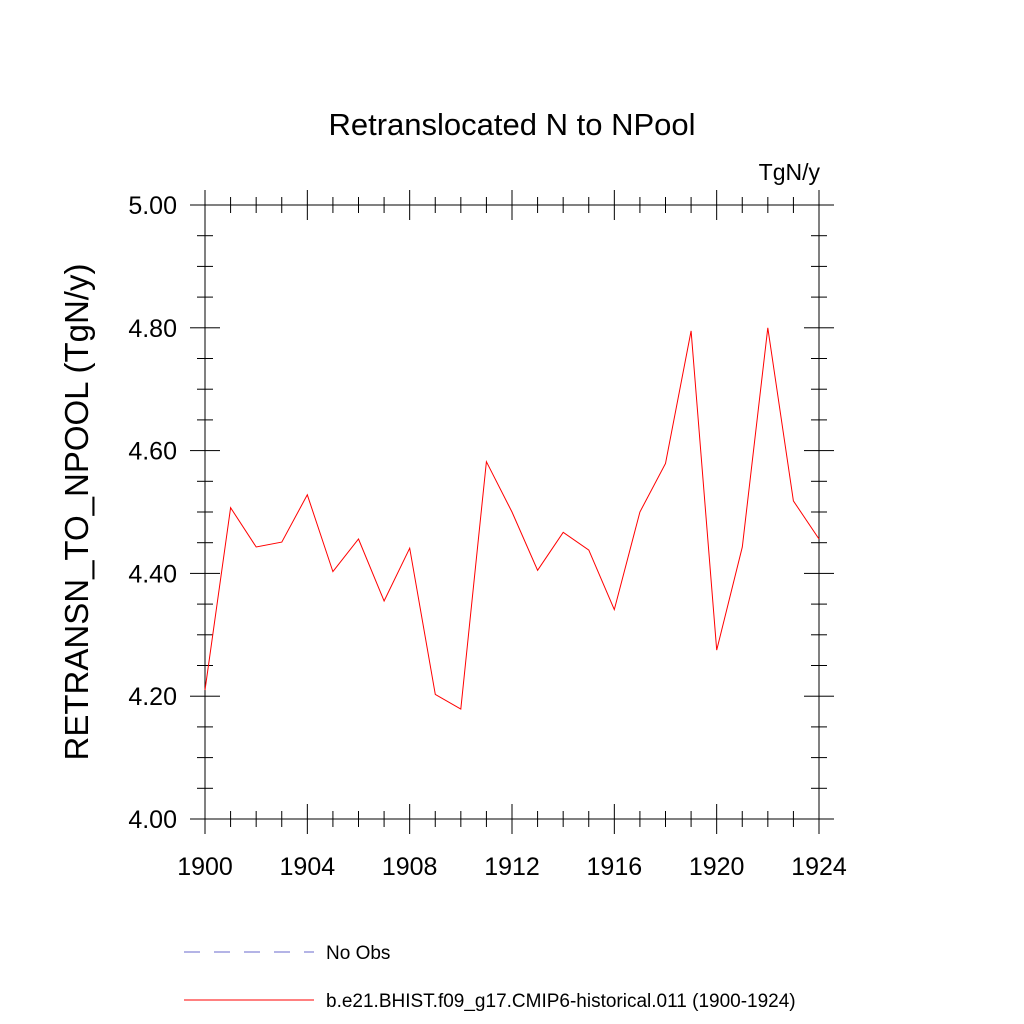 The width and height of the screenshot is (1024, 1024). What do you see at coordinates (410, 867) in the screenshot?
I see `x-tick-label: 1908` at bounding box center [410, 867].